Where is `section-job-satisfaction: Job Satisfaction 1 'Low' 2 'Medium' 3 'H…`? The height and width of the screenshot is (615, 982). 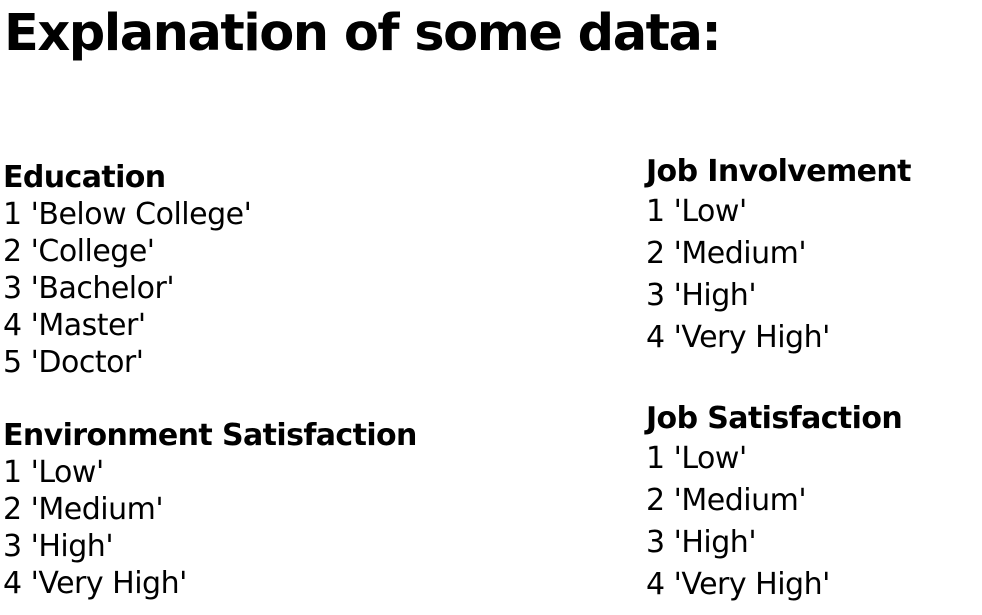
section-job-satisfaction: Job Satisfaction 1 'Low' 2 'Medium' 3 'H… is located at coordinates (774, 503).